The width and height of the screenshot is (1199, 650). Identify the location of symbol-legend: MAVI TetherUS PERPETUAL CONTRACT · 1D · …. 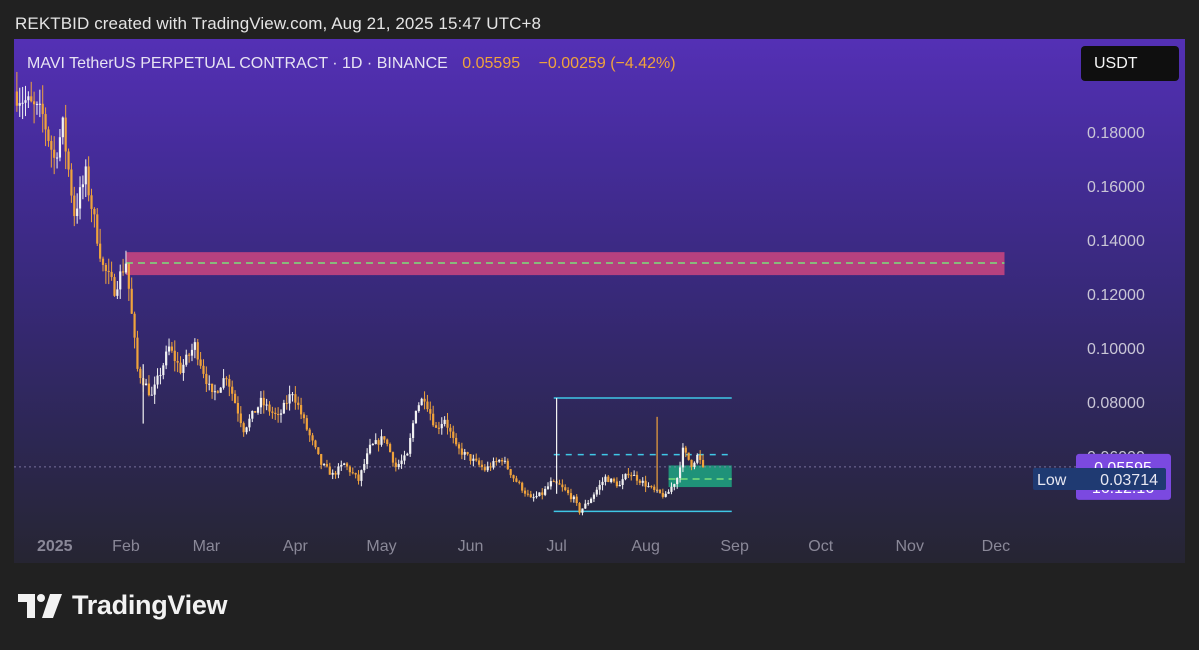
(351, 64).